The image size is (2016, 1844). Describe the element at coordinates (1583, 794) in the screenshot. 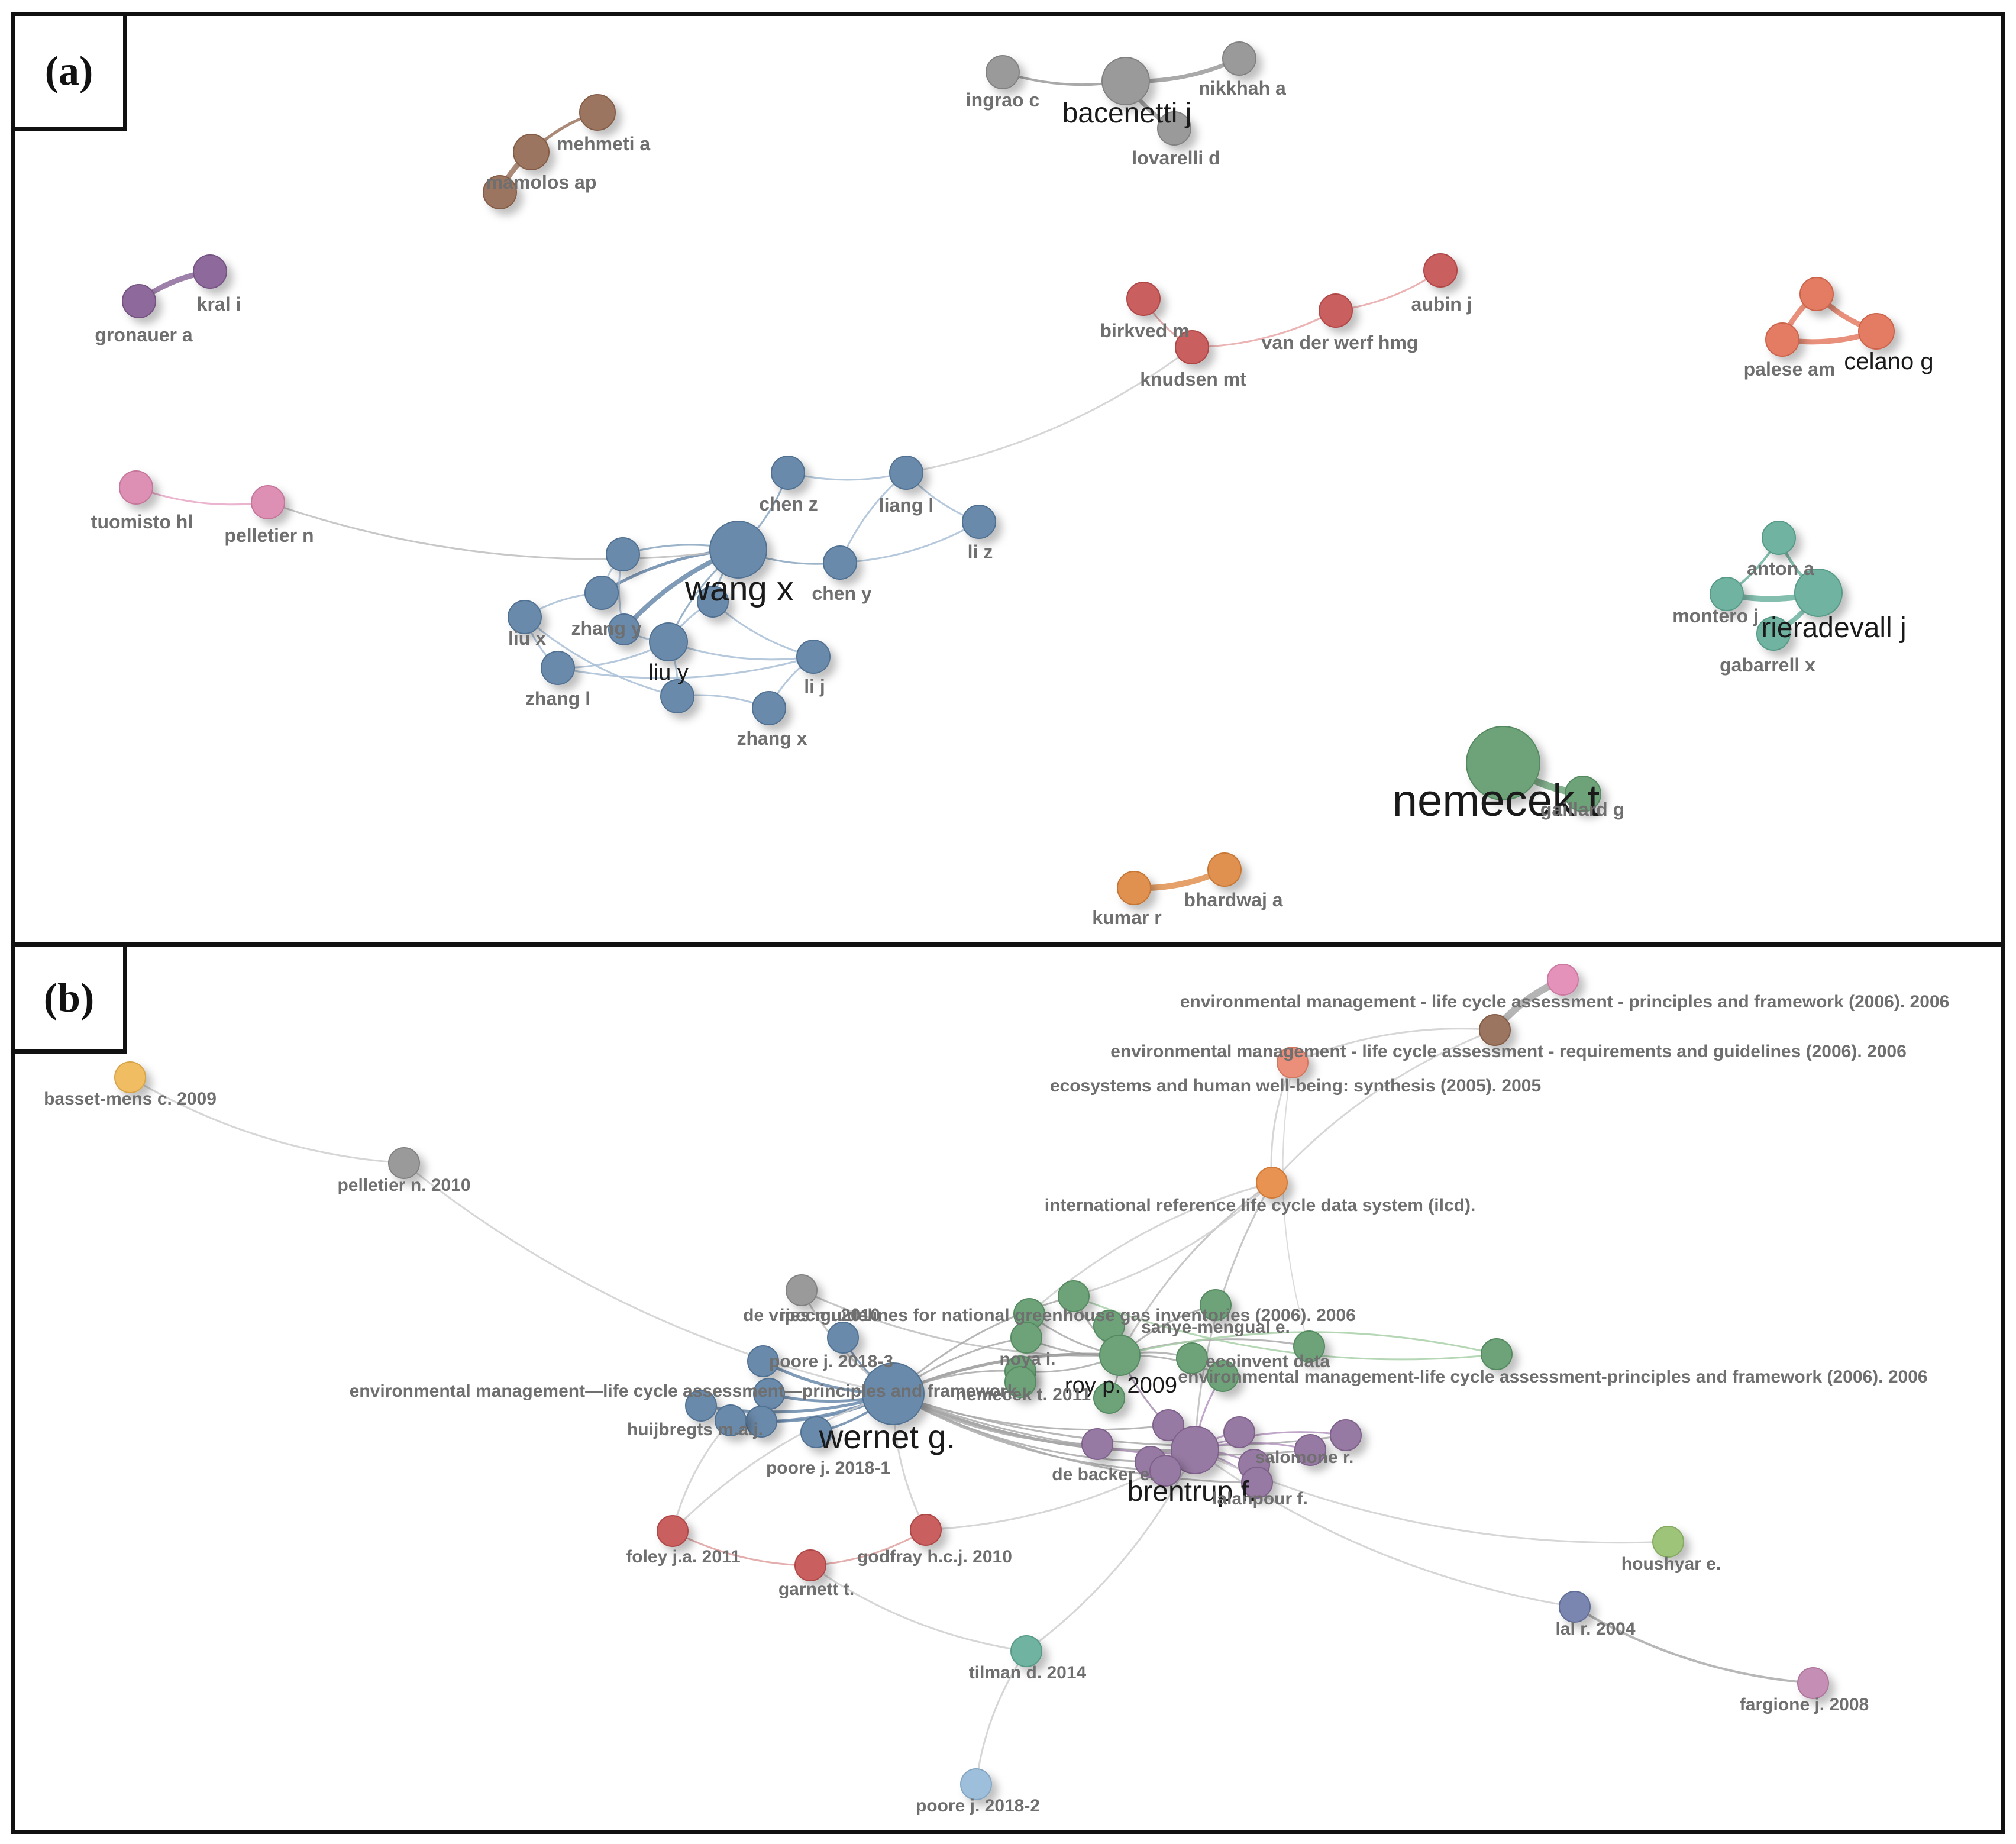

I see `node-gaillard` at that location.